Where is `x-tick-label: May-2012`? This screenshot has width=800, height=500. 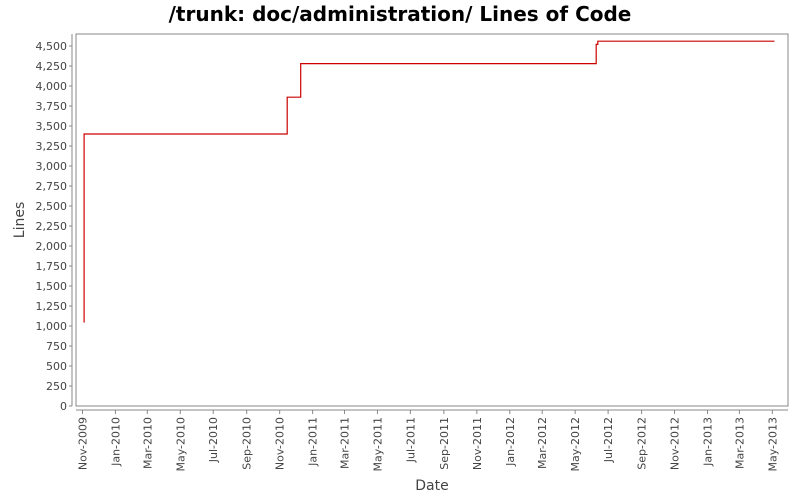 x-tick-label: May-2012 is located at coordinates (575, 444).